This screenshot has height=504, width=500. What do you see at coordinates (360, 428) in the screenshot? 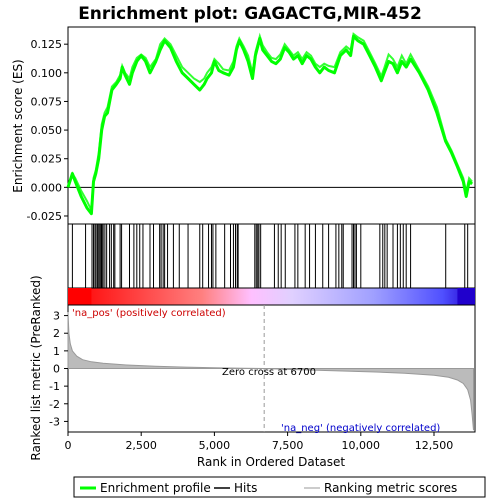
I see `negative-correlation-label: 'na_neg' (negatively correlated)` at bounding box center [360, 428].